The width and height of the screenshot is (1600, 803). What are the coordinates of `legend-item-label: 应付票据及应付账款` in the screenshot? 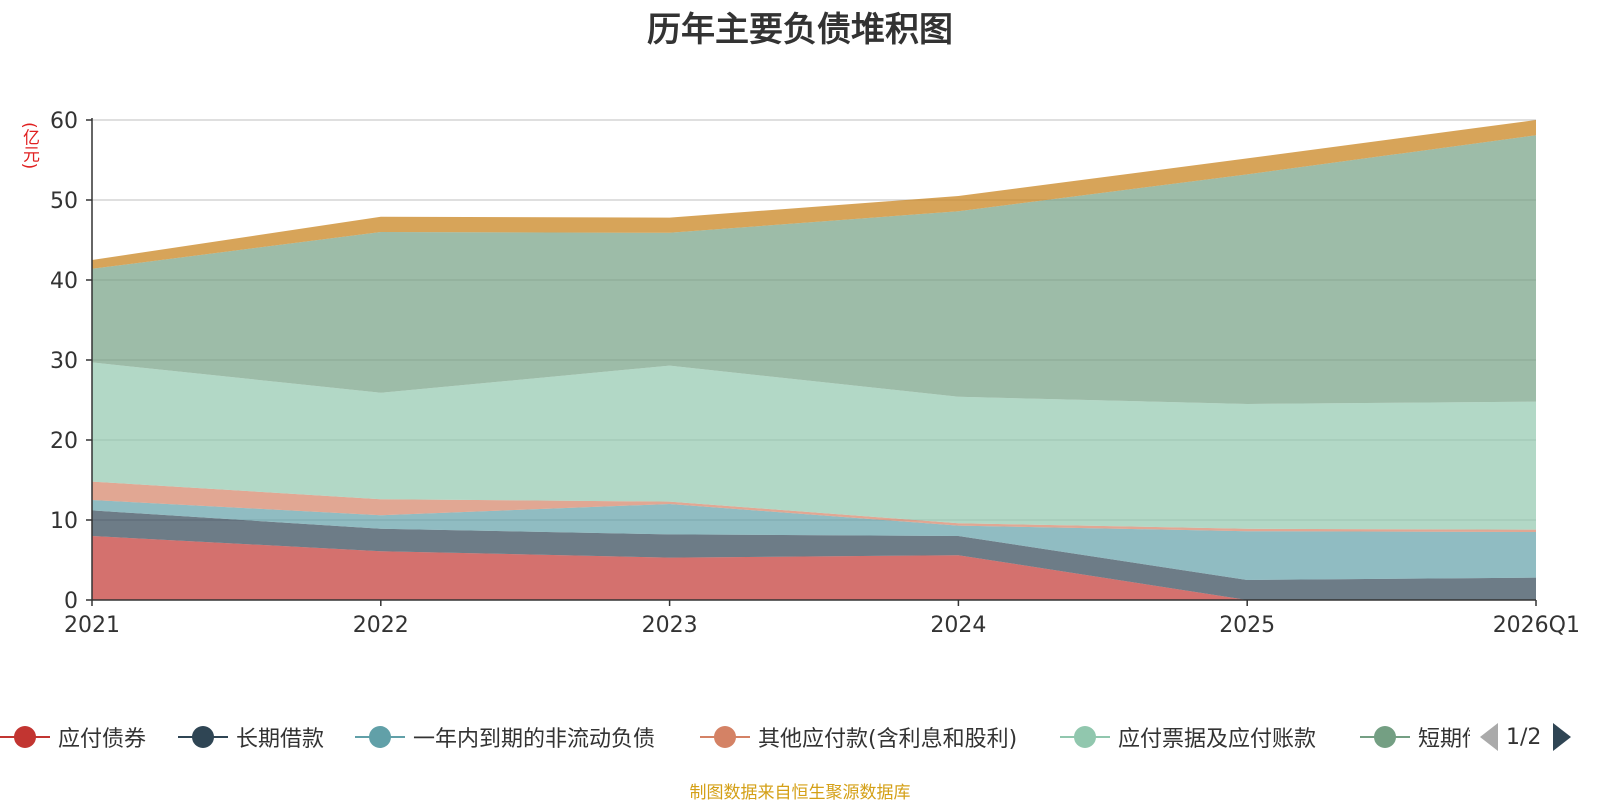 It's located at (1217, 739).